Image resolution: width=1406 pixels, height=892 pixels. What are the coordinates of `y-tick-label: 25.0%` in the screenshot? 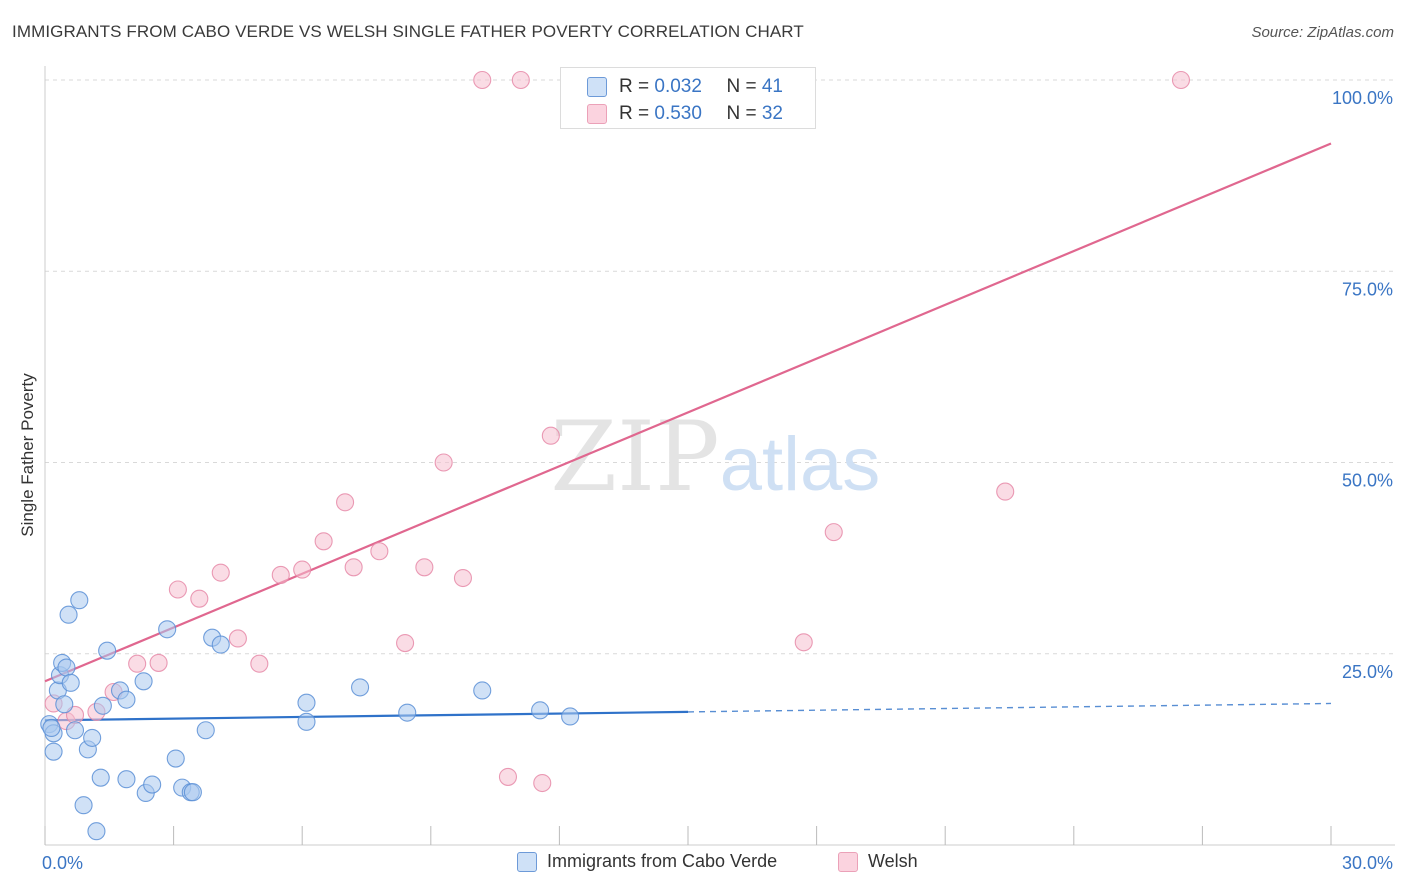 It's located at (1367, 672).